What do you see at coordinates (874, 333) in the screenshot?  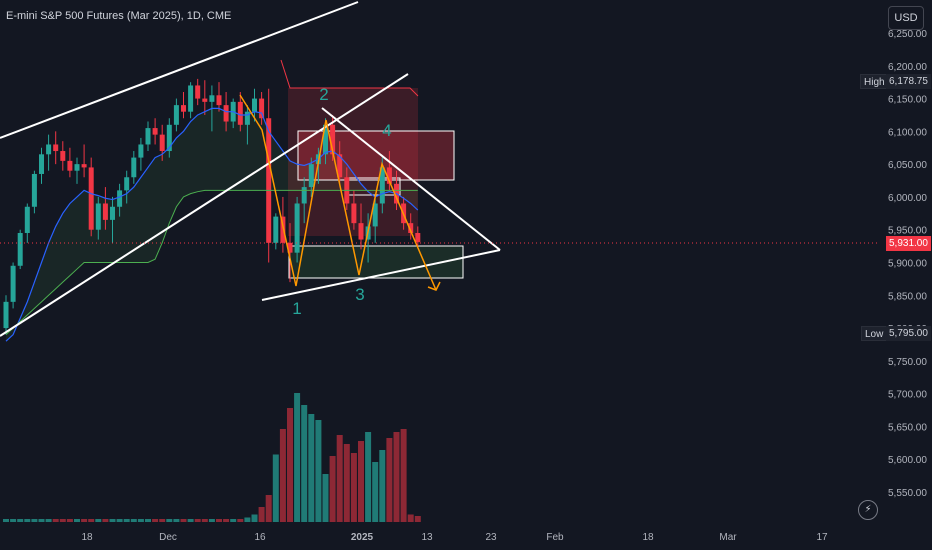 I see `low-label: Low` at bounding box center [874, 333].